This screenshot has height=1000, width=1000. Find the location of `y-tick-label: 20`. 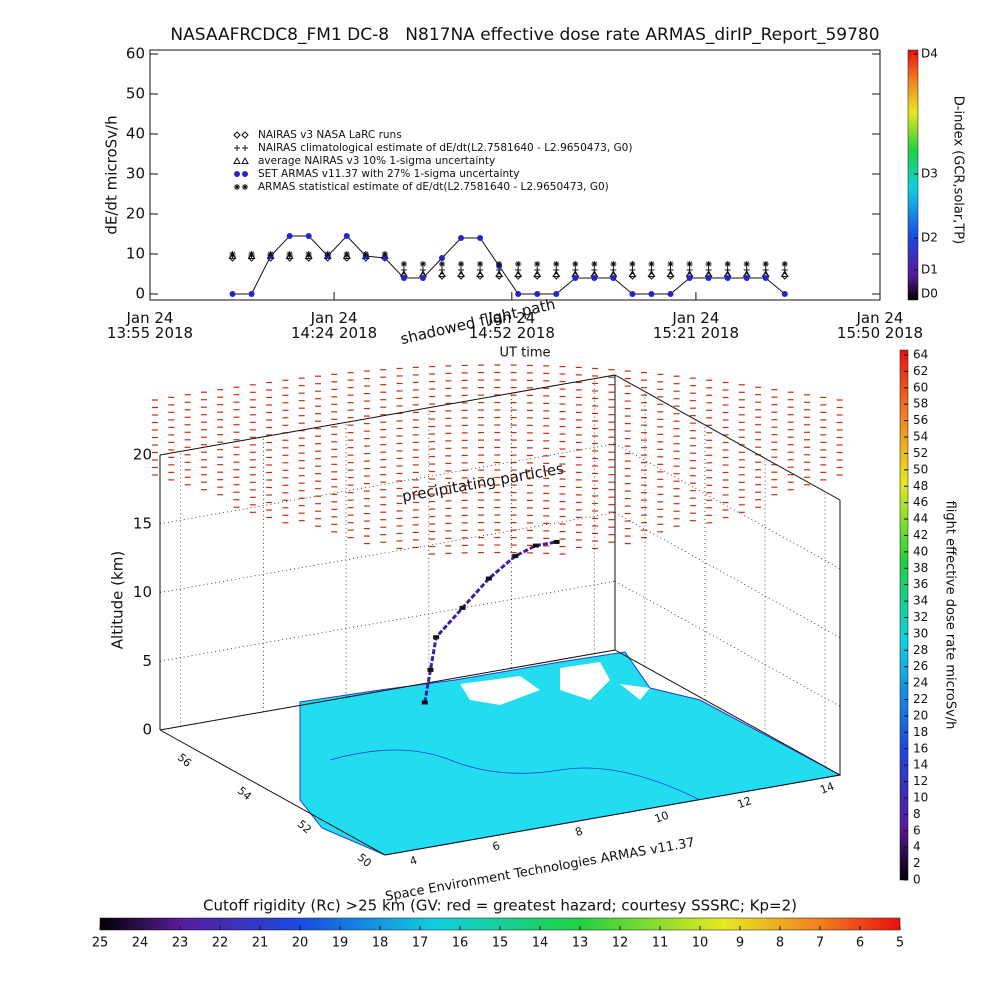

y-tick-label: 20 is located at coordinates (135, 214).